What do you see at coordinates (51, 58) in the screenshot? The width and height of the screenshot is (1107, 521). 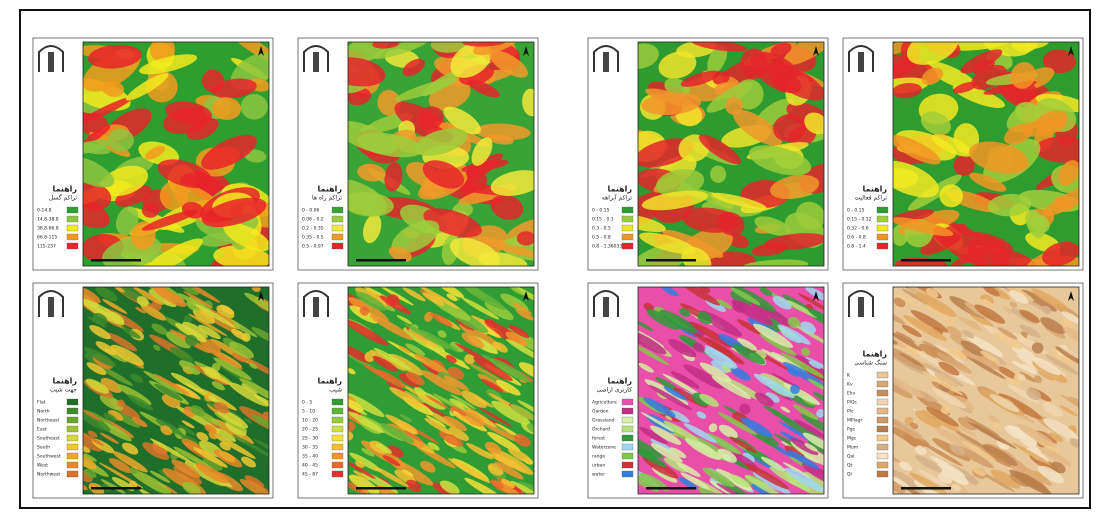 I see `logo-arch` at bounding box center [51, 58].